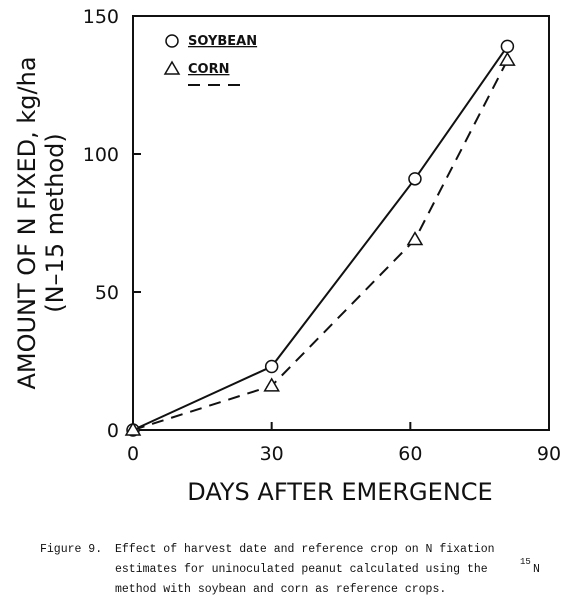  Describe the element at coordinates (339, 492) in the screenshot. I see `x-axis-title: DAYS AFTER EMERGENCE` at that location.